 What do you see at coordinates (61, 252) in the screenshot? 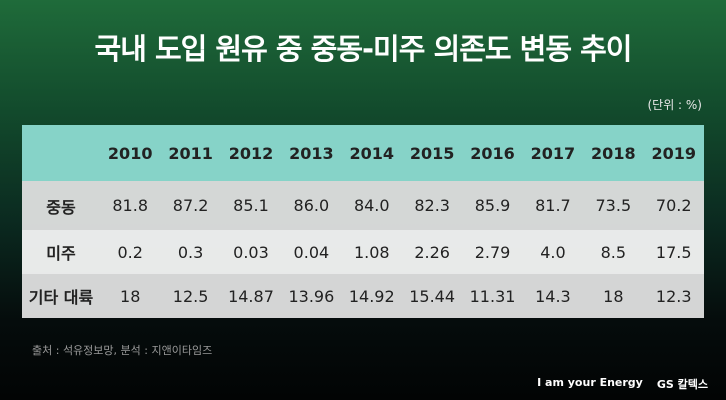
I see `row-label: 미주` at bounding box center [61, 252].